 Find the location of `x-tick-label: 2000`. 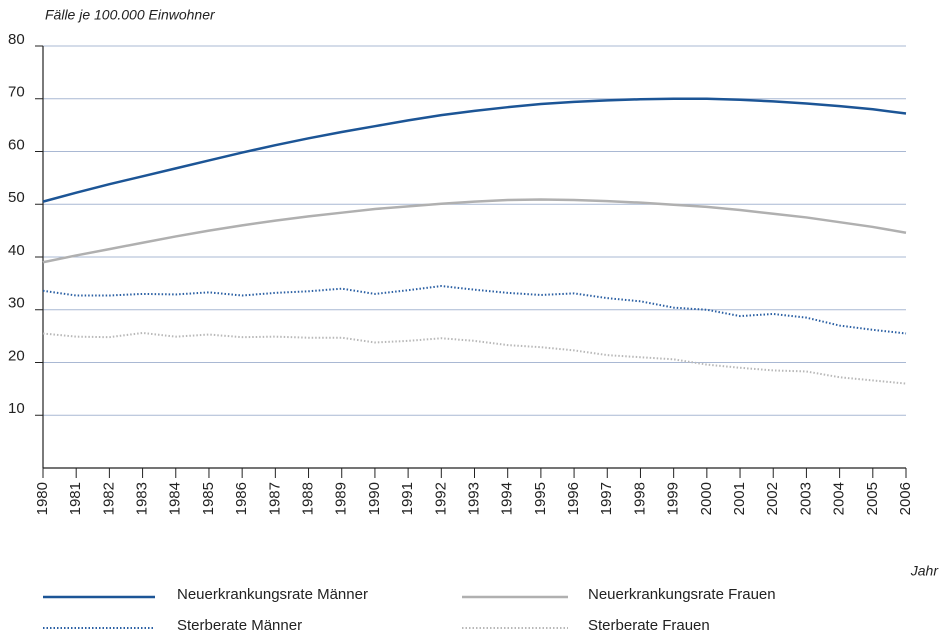

x-tick-label: 2000 is located at coordinates (706, 498).